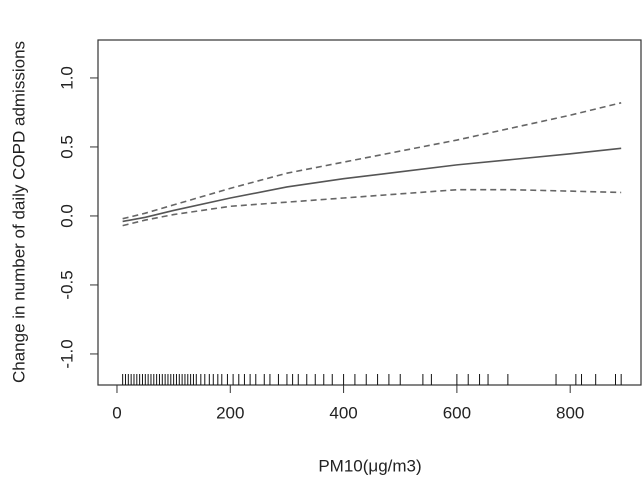 This screenshot has height=477, width=642. Describe the element at coordinates (66, 353) in the screenshot. I see `y-tick-label: -1.0` at that location.